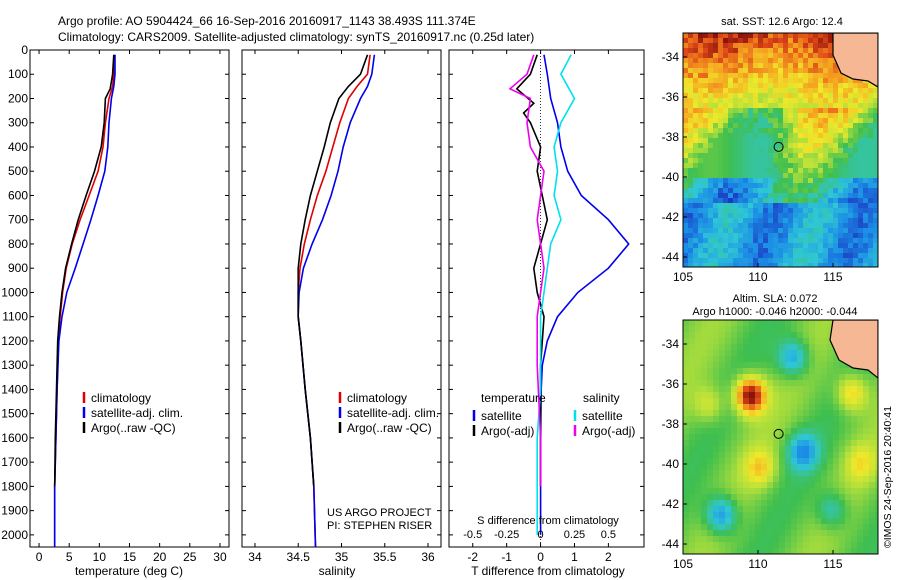 The image size is (900, 580). Describe the element at coordinates (671, 97) in the screenshot. I see `map-y-tick-label: -36` at that location.